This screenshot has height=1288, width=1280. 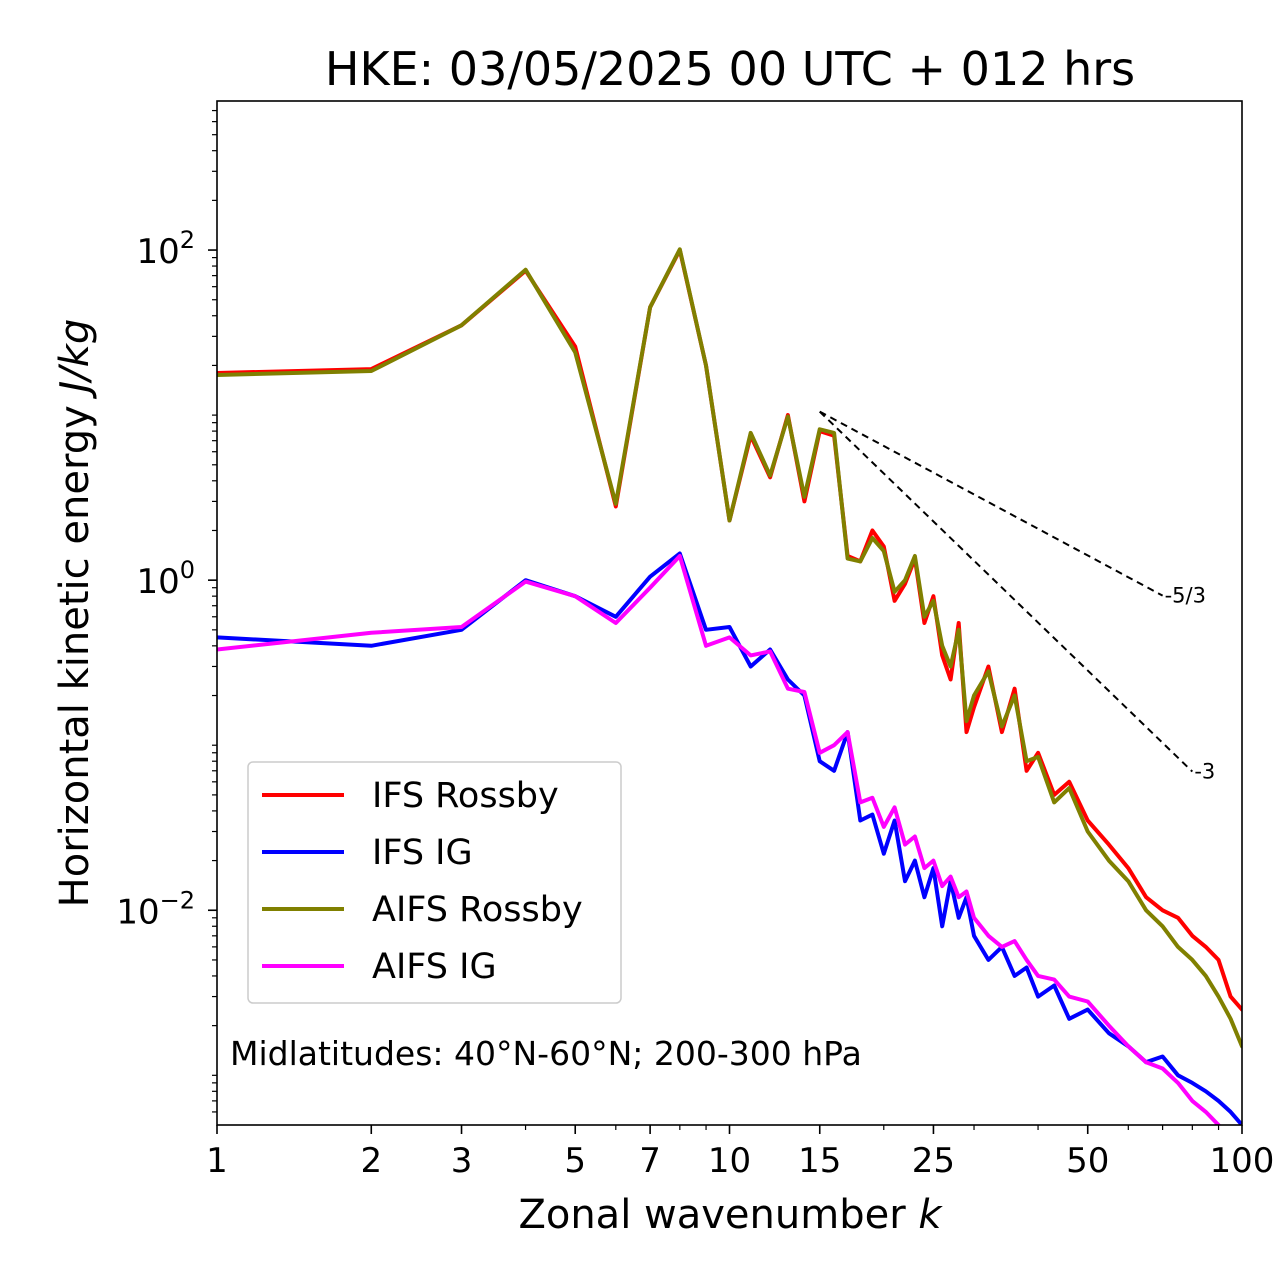 I want to click on x-tick-label: 3, so click(x=462, y=1161).